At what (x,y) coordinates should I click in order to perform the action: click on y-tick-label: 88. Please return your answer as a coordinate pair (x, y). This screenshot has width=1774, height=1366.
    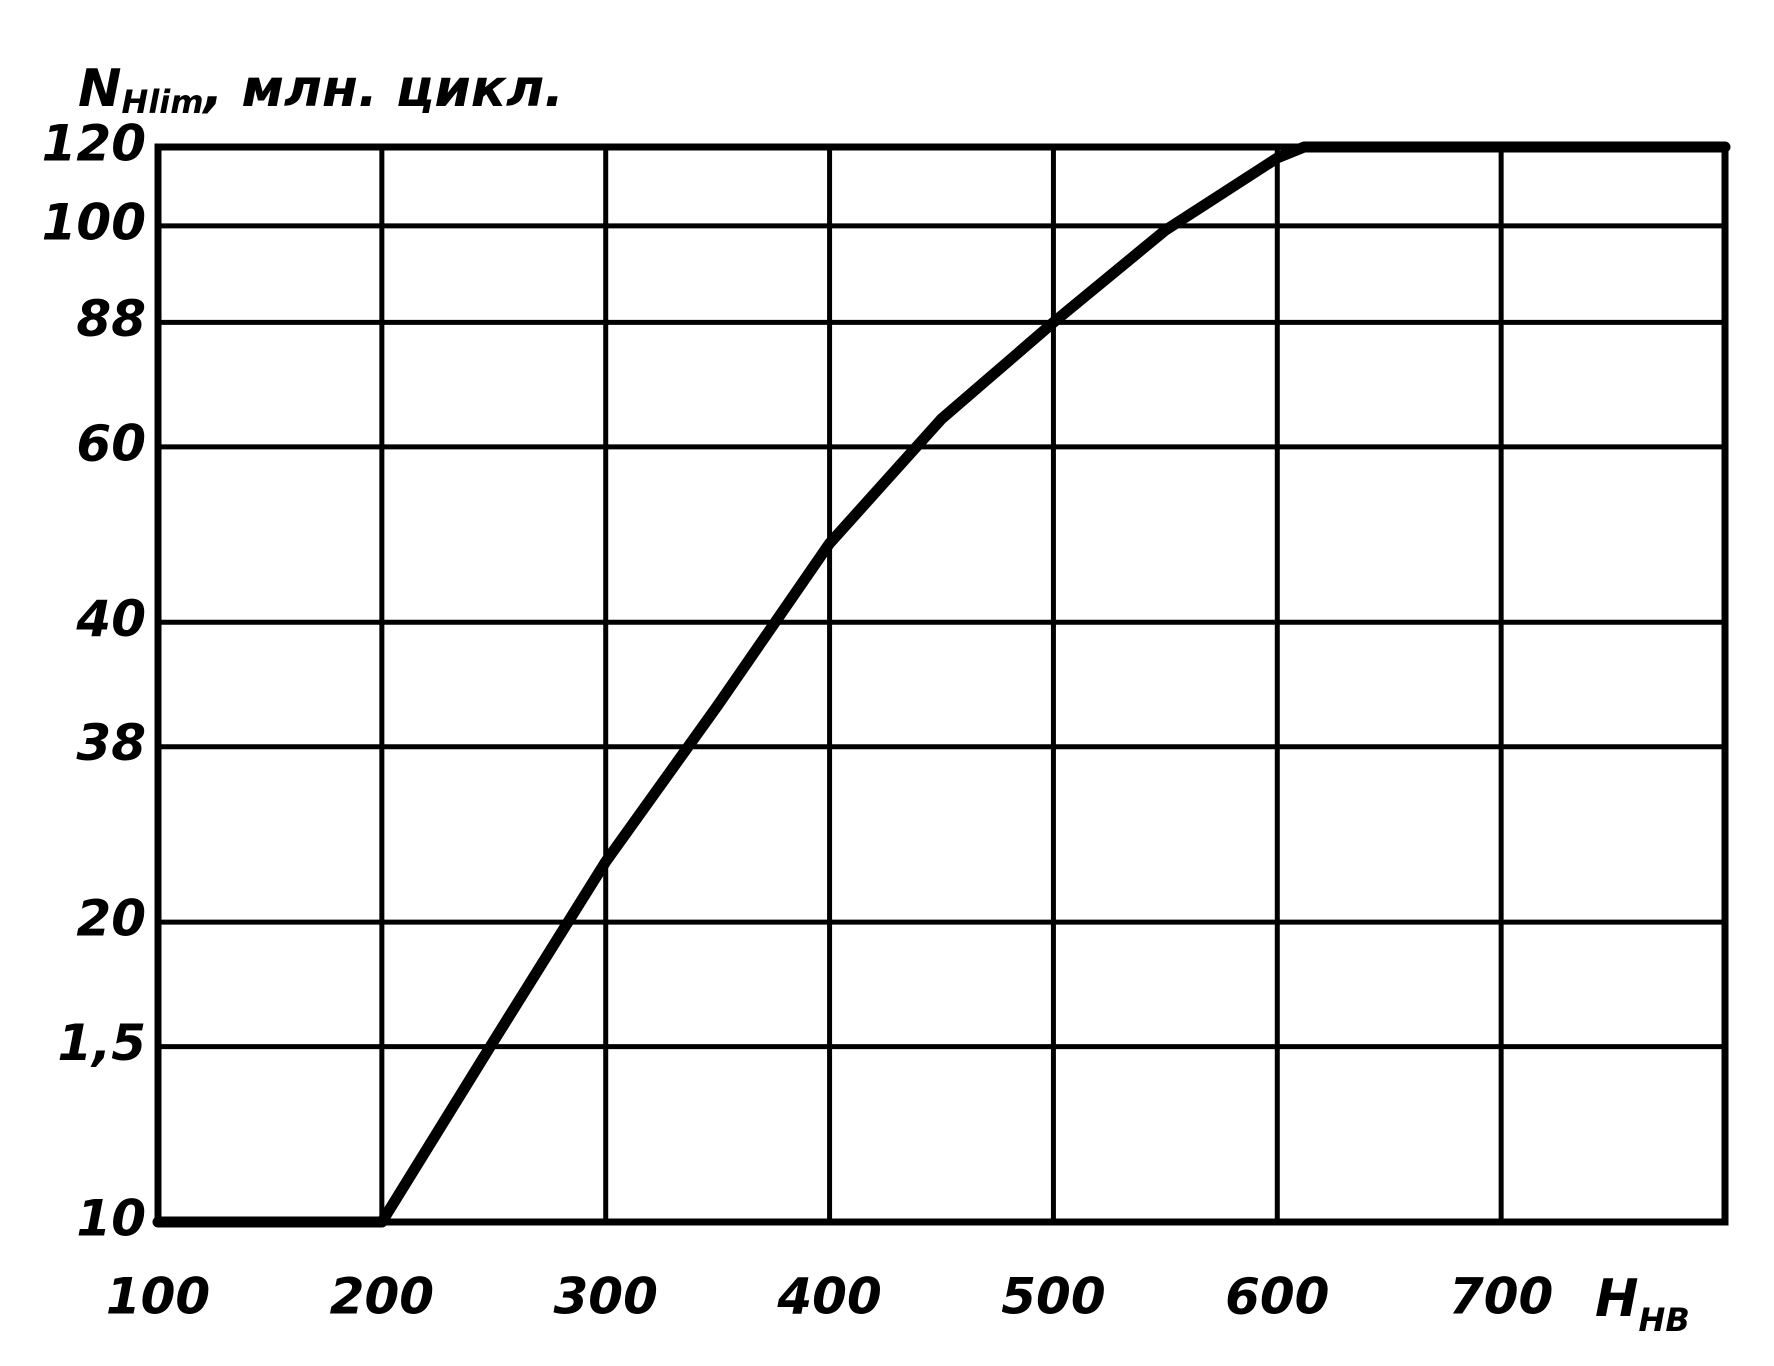
    Looking at the image, I should click on (111, 319).